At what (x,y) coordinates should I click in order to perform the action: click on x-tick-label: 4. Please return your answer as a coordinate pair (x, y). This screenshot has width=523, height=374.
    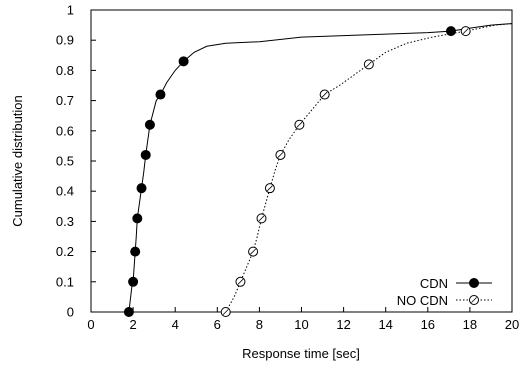
    Looking at the image, I should click on (175, 324).